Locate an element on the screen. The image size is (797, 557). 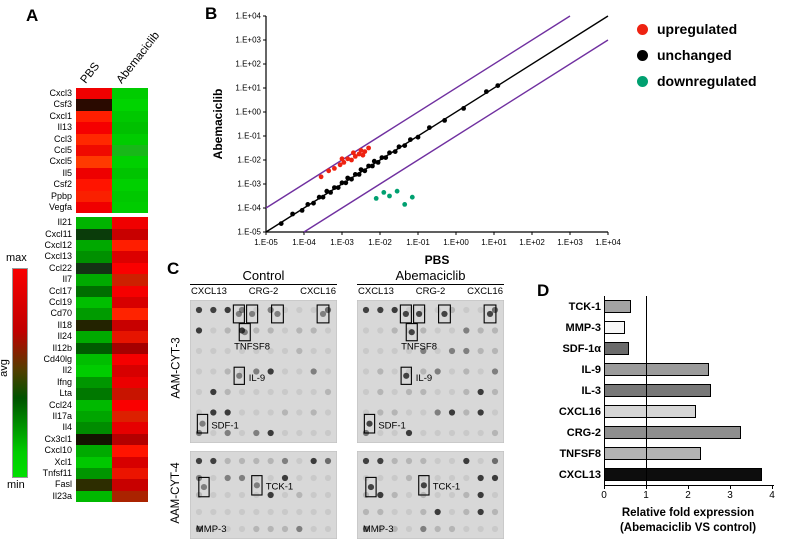
heatmap-row: Ccl24 is located at coordinates (87, 405).